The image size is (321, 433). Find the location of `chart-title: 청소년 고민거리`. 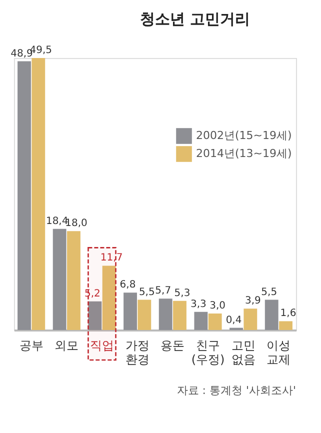

chart-title: 청소년 고민거리 is located at coordinates (195, 19).